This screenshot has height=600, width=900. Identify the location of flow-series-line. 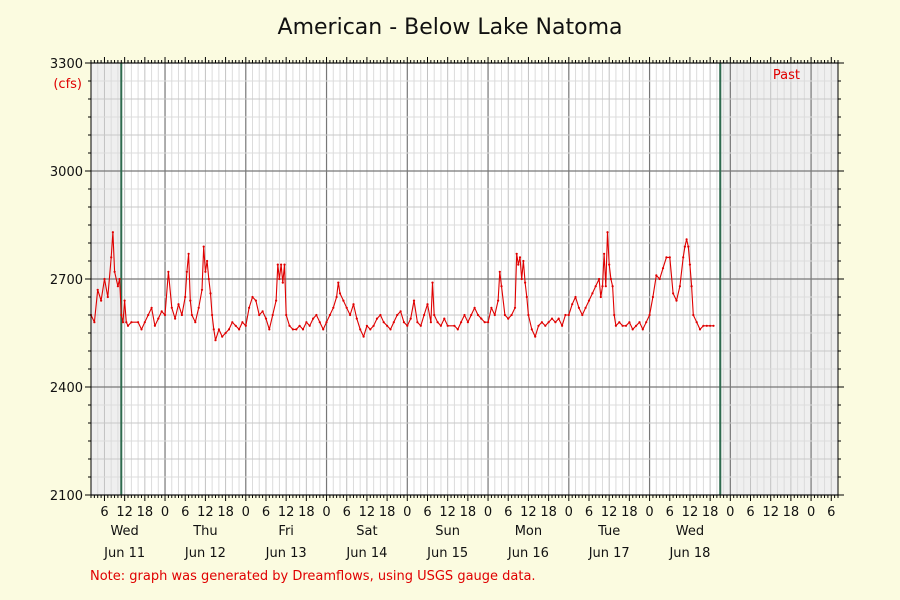
(402, 286).